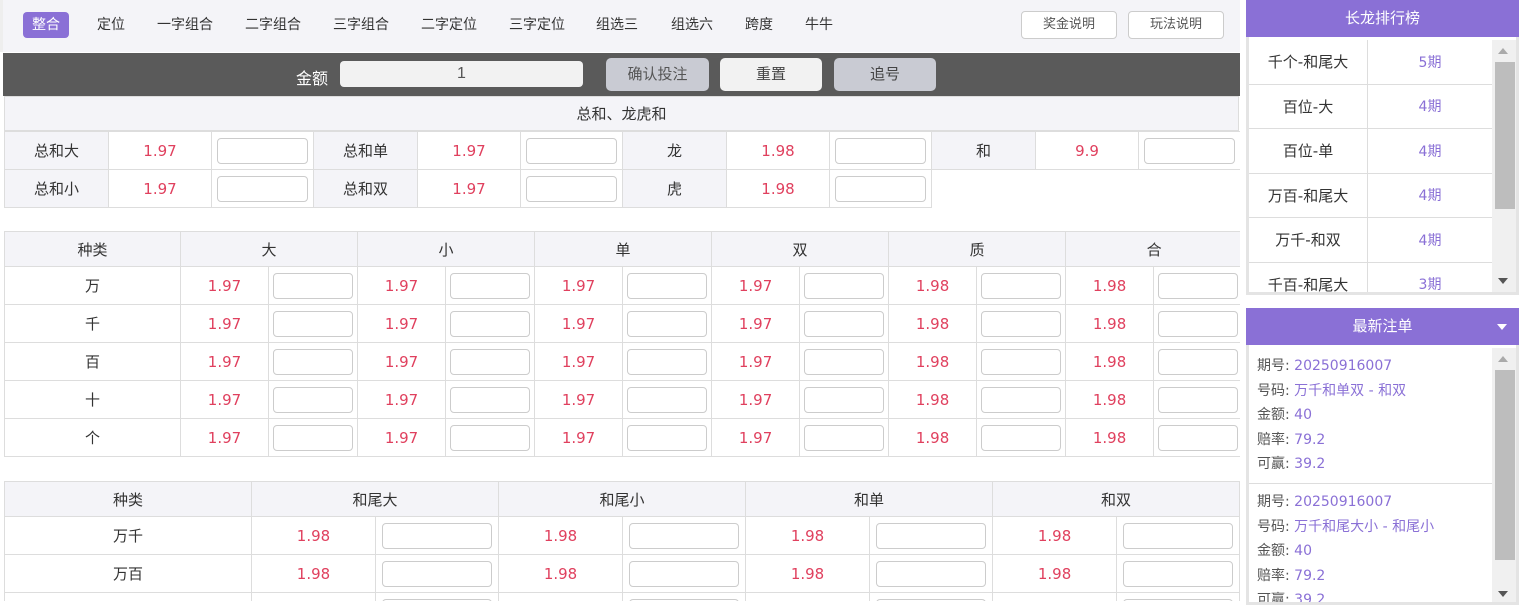  I want to click on tab-4: 三字组合, so click(361, 25).